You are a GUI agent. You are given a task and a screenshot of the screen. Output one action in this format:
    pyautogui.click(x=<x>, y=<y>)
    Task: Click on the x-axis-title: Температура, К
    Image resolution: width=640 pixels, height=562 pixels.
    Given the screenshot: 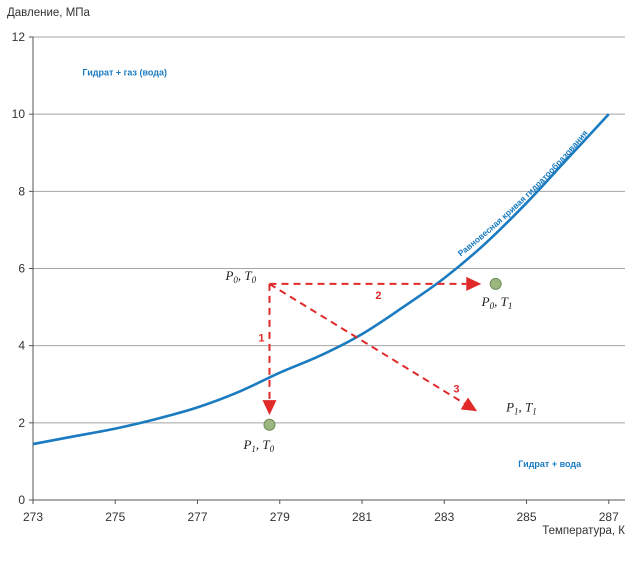 What is the action you would take?
    pyautogui.click(x=583, y=531)
    